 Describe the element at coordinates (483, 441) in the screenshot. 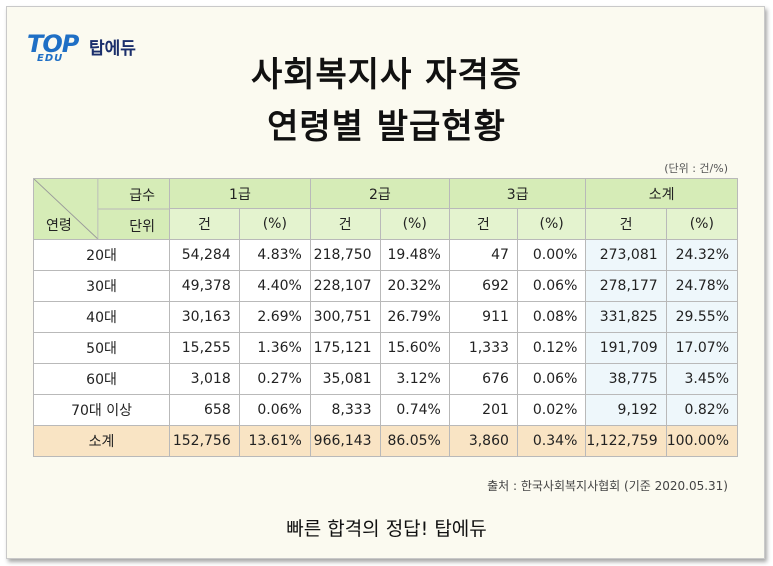

I see `total-cell: 3,860` at that location.